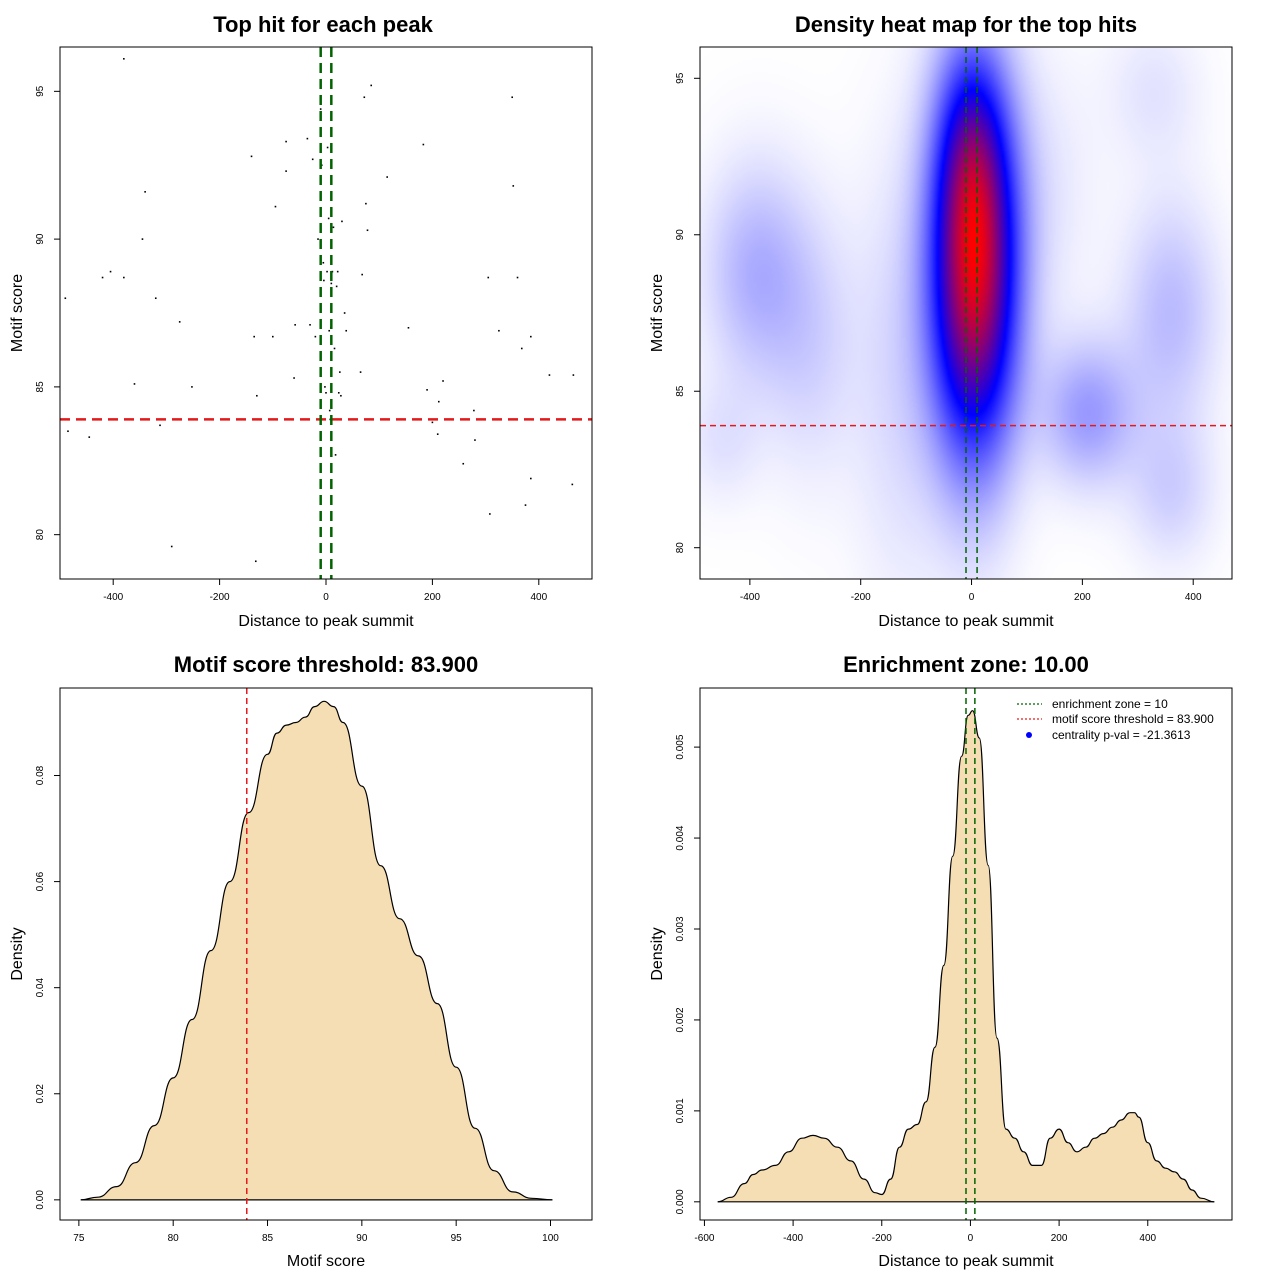 The height and width of the screenshot is (1280, 1280). I want to click on score-density-x-tick-label: 85, so click(268, 1238).